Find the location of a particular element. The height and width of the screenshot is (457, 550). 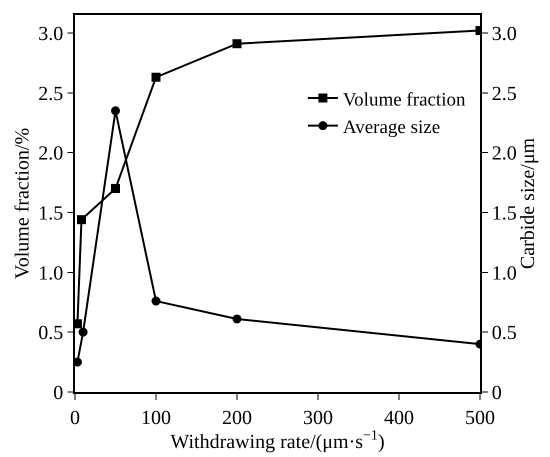

y-tick-label: 0 is located at coordinates (58, 393).